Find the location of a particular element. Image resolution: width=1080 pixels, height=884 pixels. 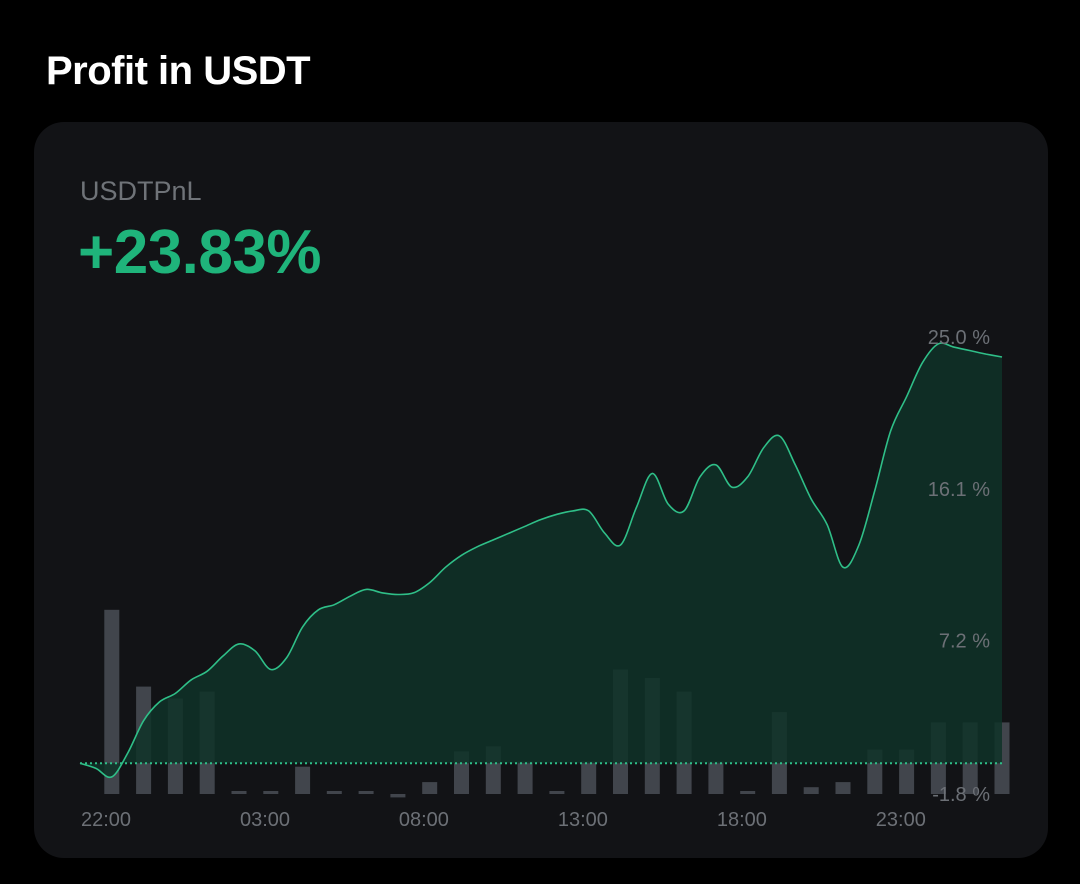

metric-value: +23.83% is located at coordinates (200, 252).